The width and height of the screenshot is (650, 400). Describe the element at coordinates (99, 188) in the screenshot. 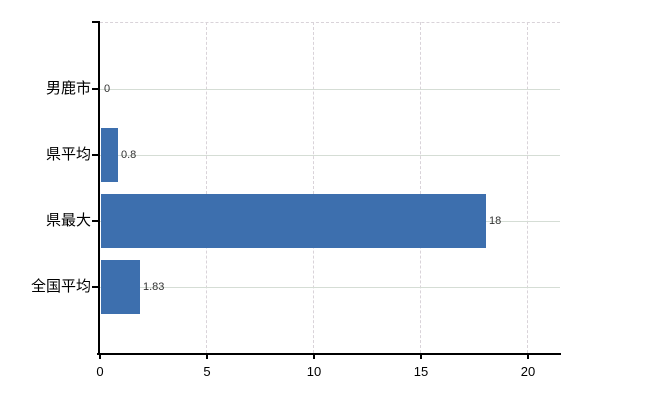

I see `y-axis-line` at that location.